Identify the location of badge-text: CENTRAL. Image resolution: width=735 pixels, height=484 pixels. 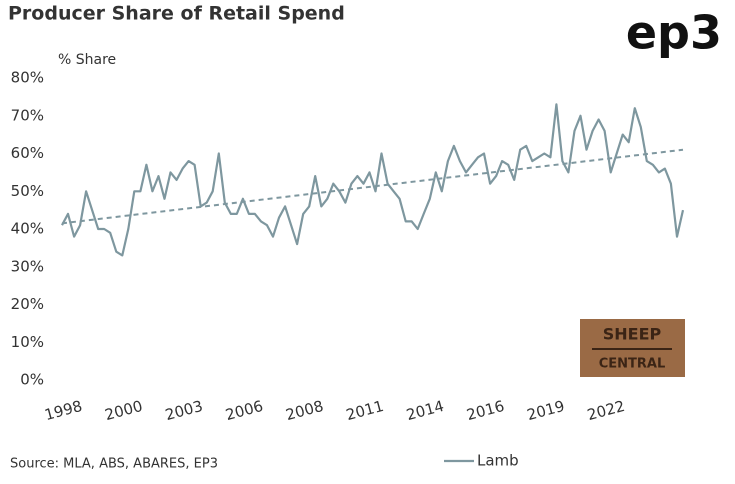
(632, 364).